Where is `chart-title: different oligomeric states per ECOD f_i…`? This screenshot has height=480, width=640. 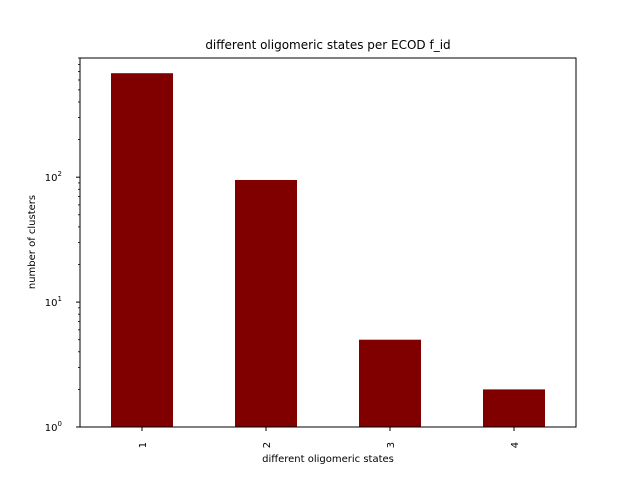 chart-title: different oligomeric states per ECOD f_i… is located at coordinates (327, 45).